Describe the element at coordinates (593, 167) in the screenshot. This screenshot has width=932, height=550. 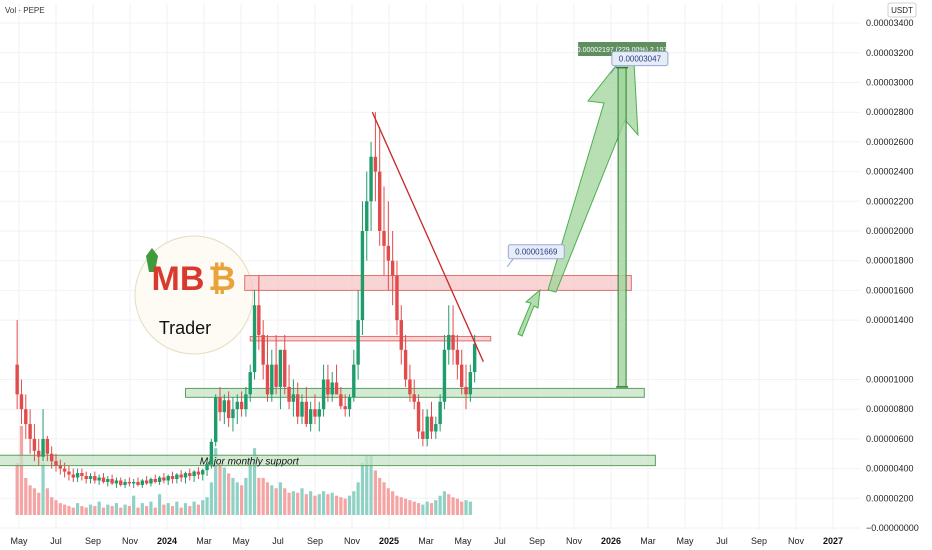
I see `projection-arrow-large` at that location.